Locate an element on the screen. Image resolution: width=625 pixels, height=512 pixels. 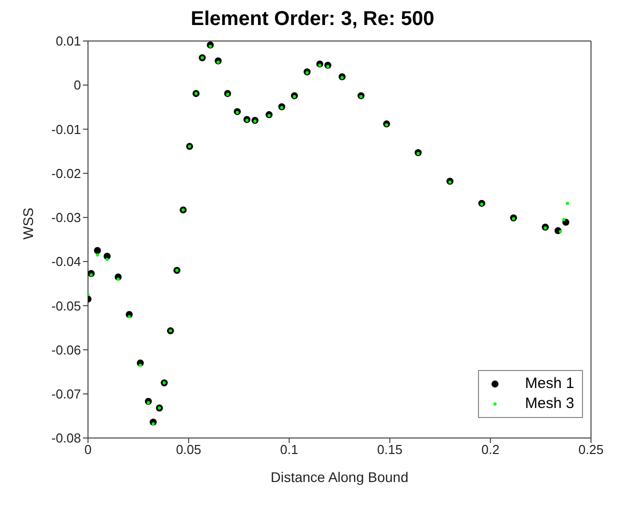
x-tick-label: 0.1 is located at coordinates (289, 450).